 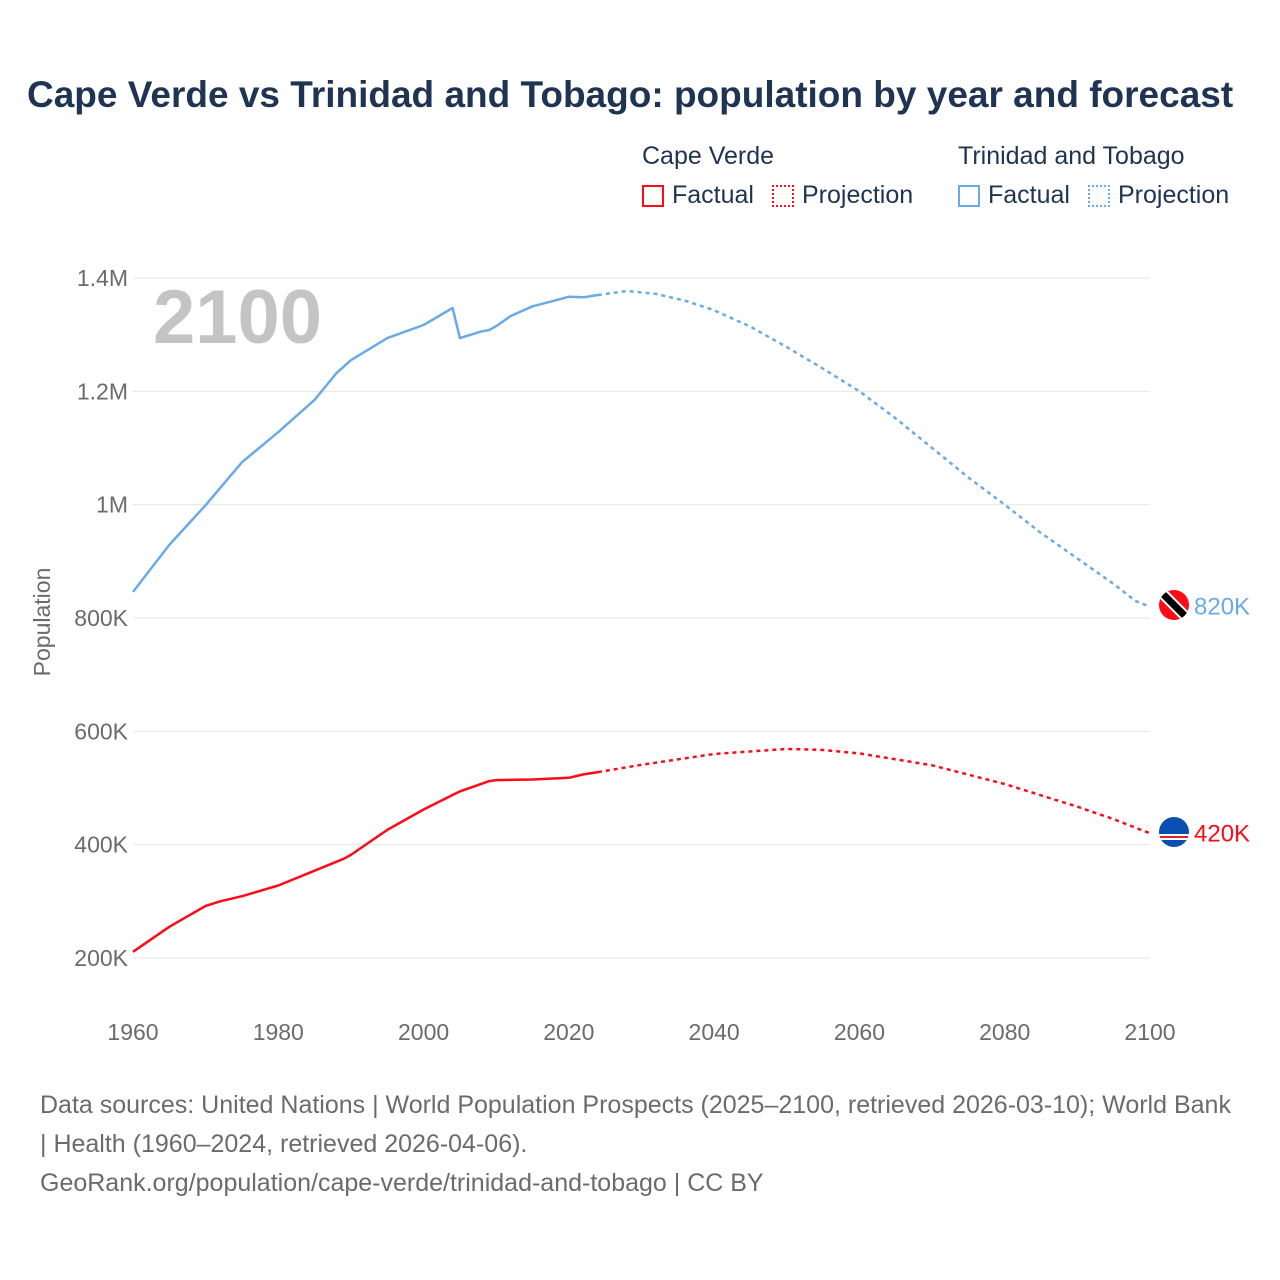 What do you see at coordinates (101, 731) in the screenshot?
I see `y-tick-label: 600K` at bounding box center [101, 731].